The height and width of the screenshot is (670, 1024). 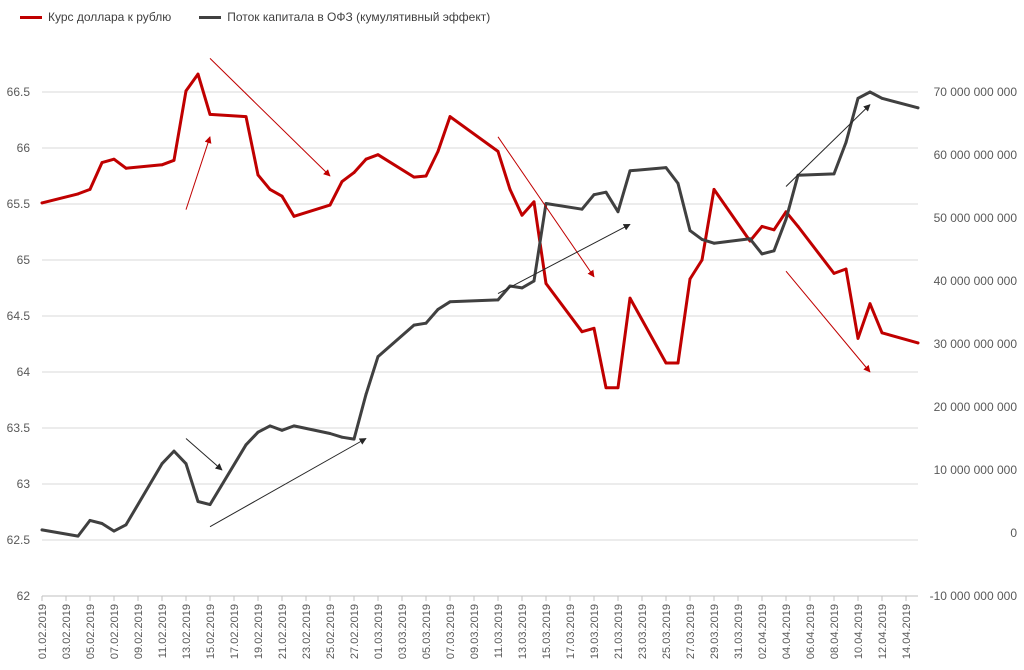 What do you see at coordinates (24, 372) in the screenshot?
I see `y-left-tick-label: 64` at bounding box center [24, 372].